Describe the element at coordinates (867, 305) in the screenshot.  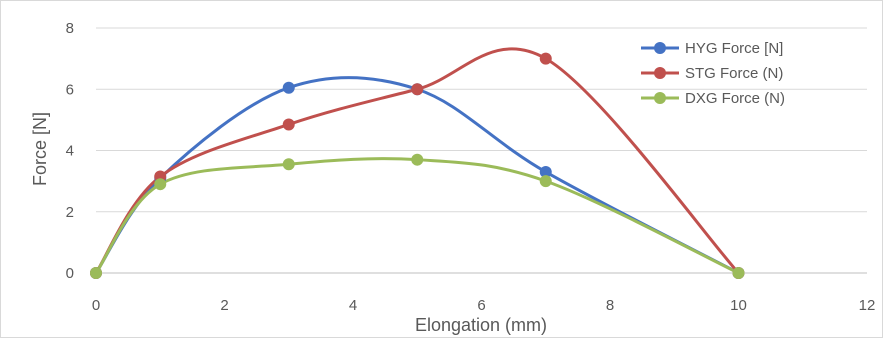
I see `x-tick-label: 12` at that location.